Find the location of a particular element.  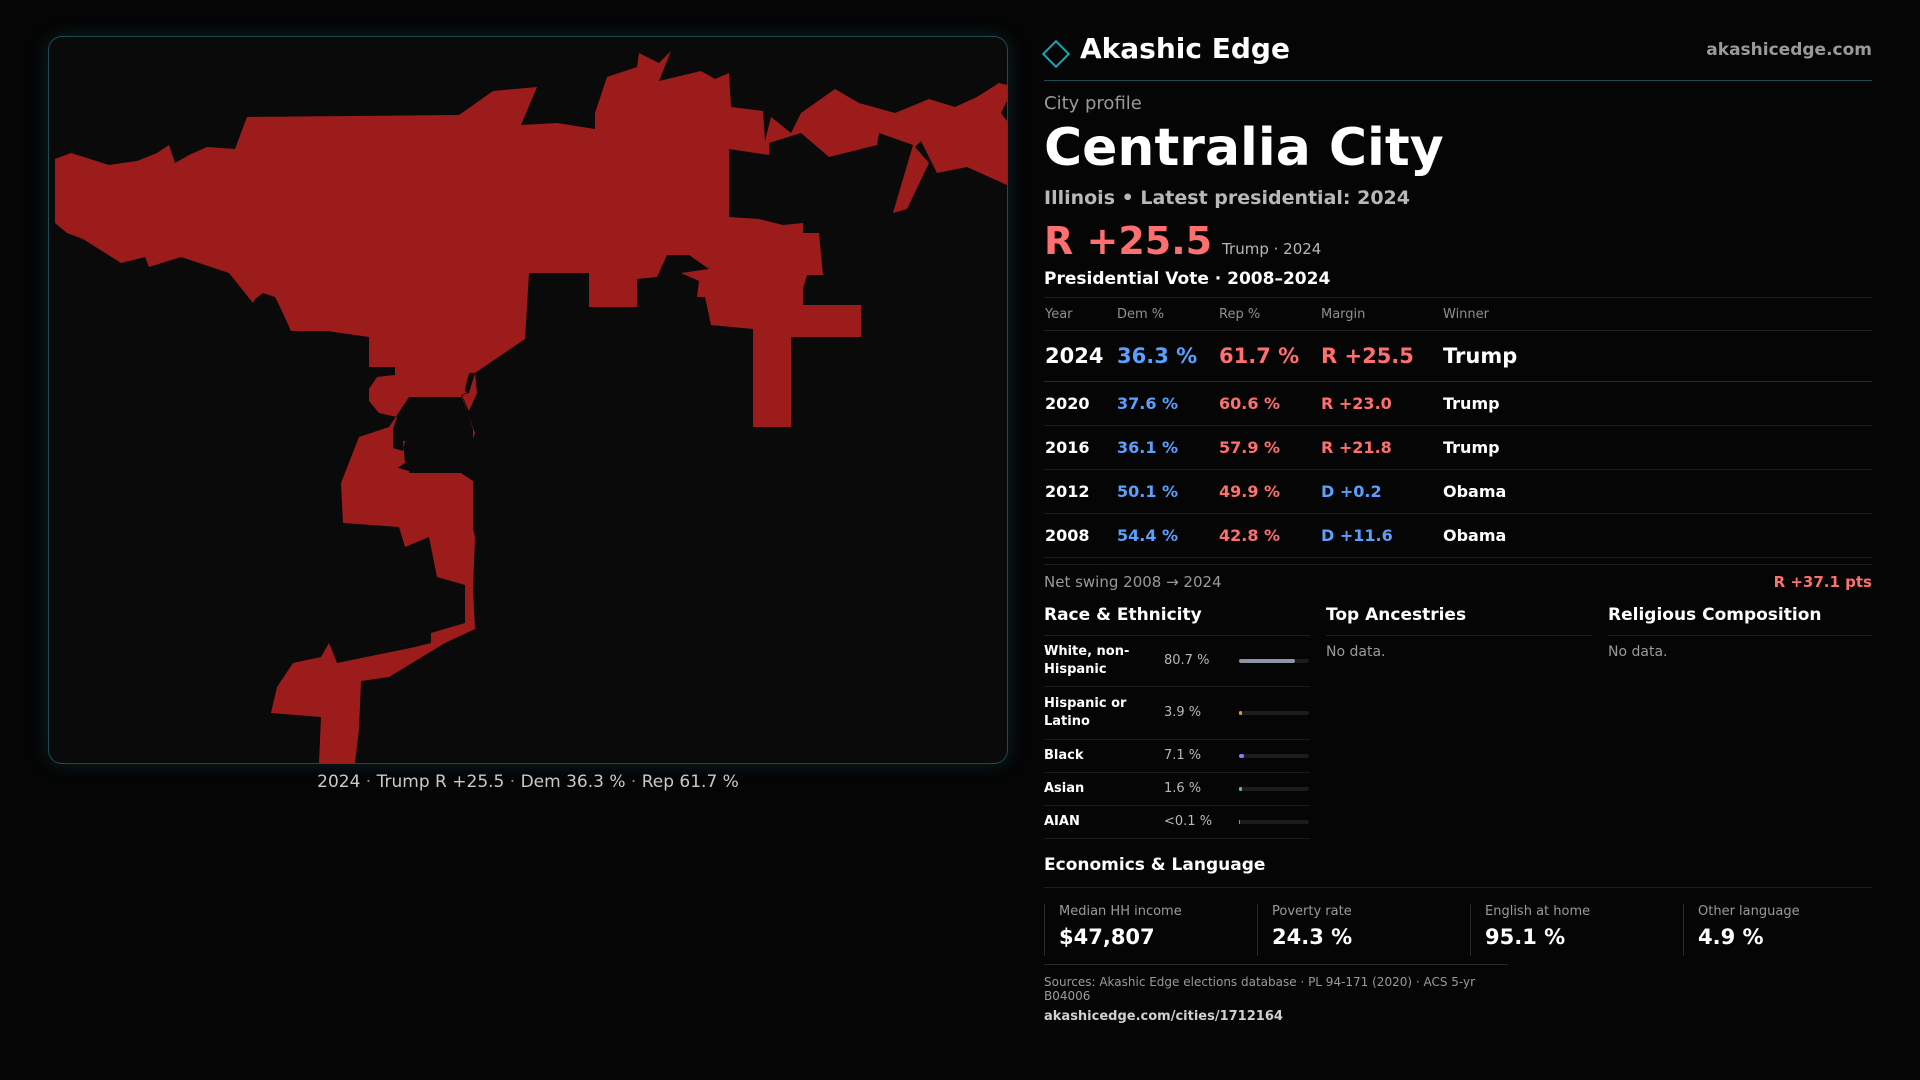

cell-year: 2008 is located at coordinates (1080, 536).